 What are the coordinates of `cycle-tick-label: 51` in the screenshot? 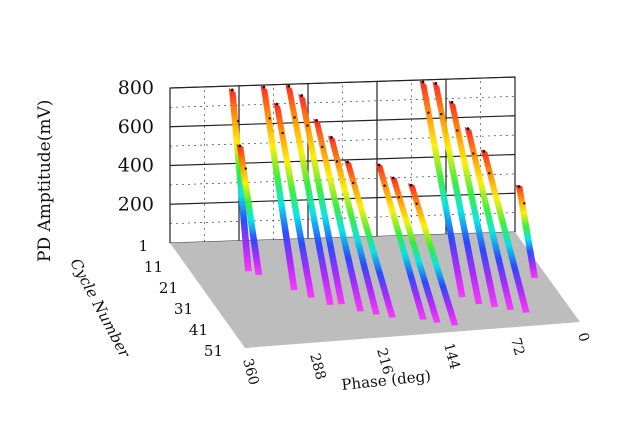 It's located at (213, 351).